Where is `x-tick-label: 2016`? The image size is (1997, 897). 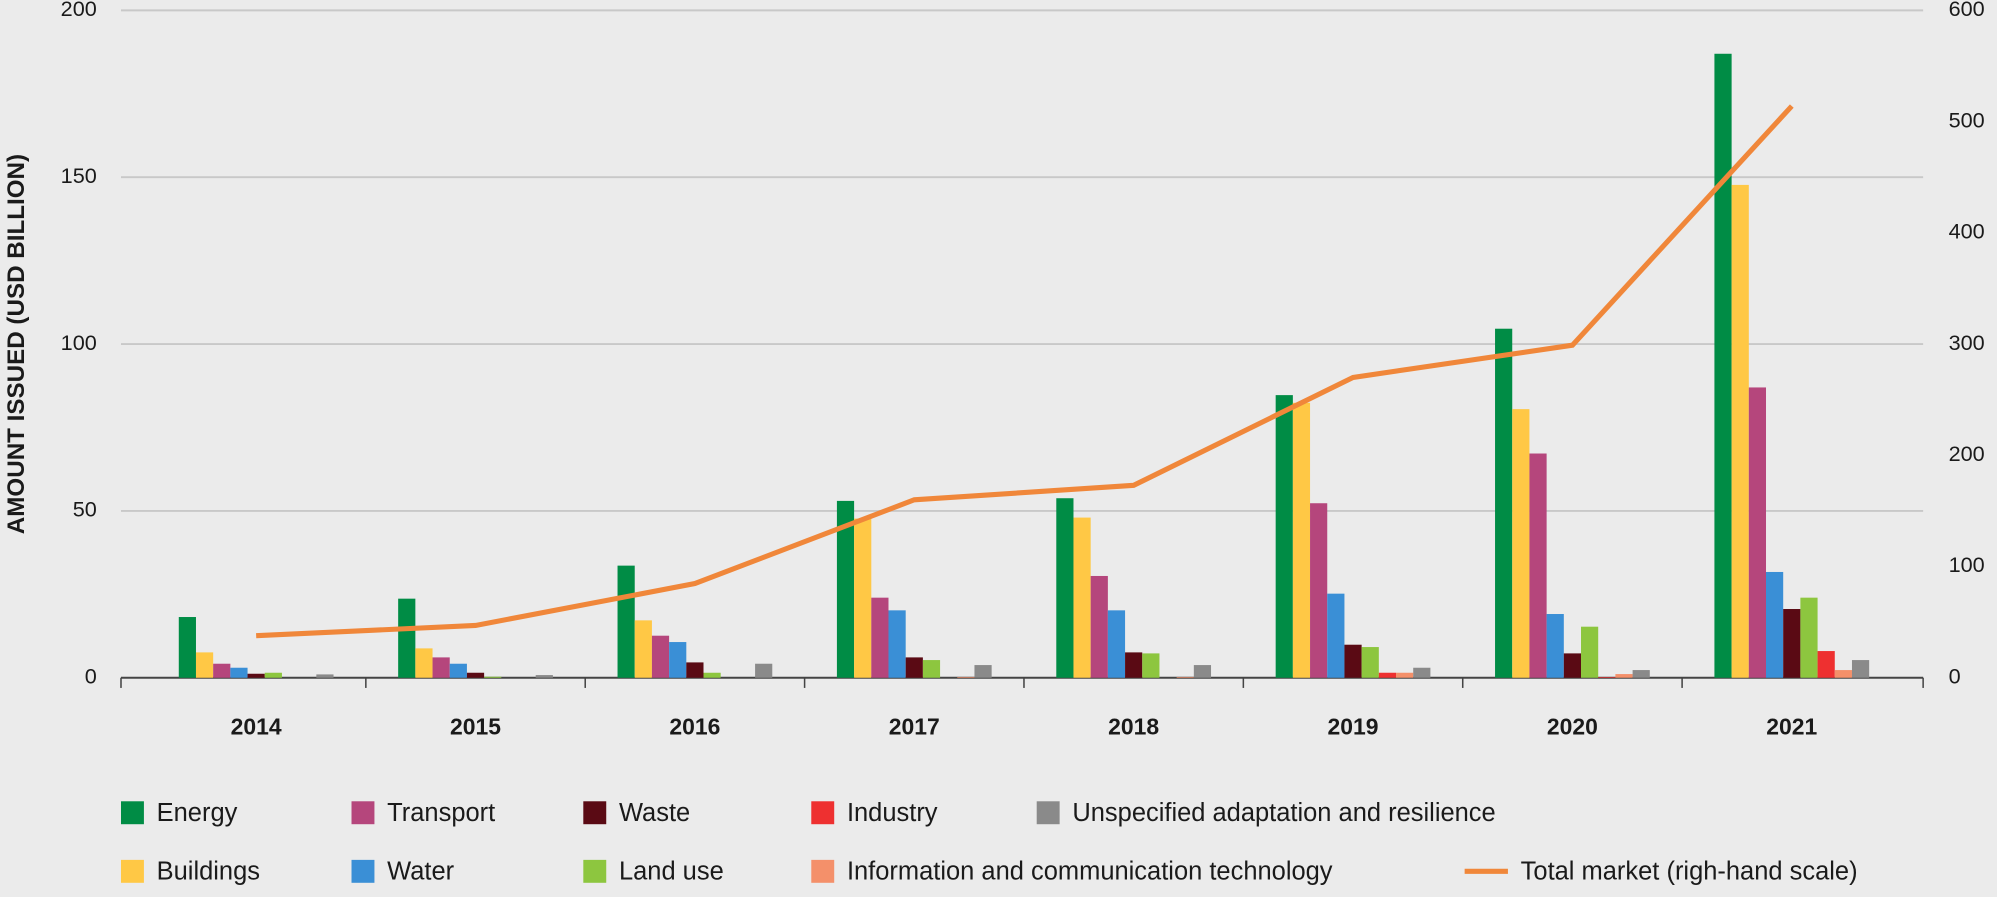 x-tick-label: 2016 is located at coordinates (694, 727).